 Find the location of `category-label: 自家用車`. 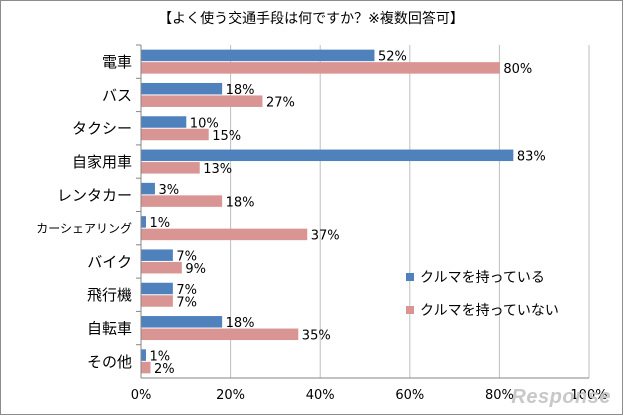

category-label: 自家用車 is located at coordinates (102, 162).